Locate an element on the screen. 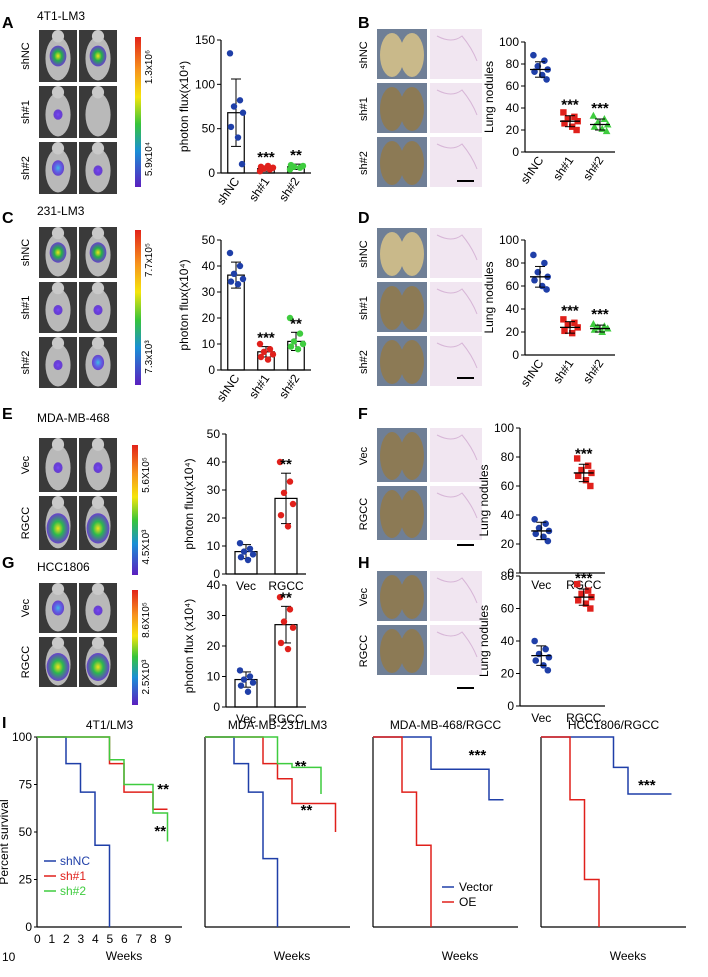  x-tick-label: 10 is located at coordinates (9, 957).